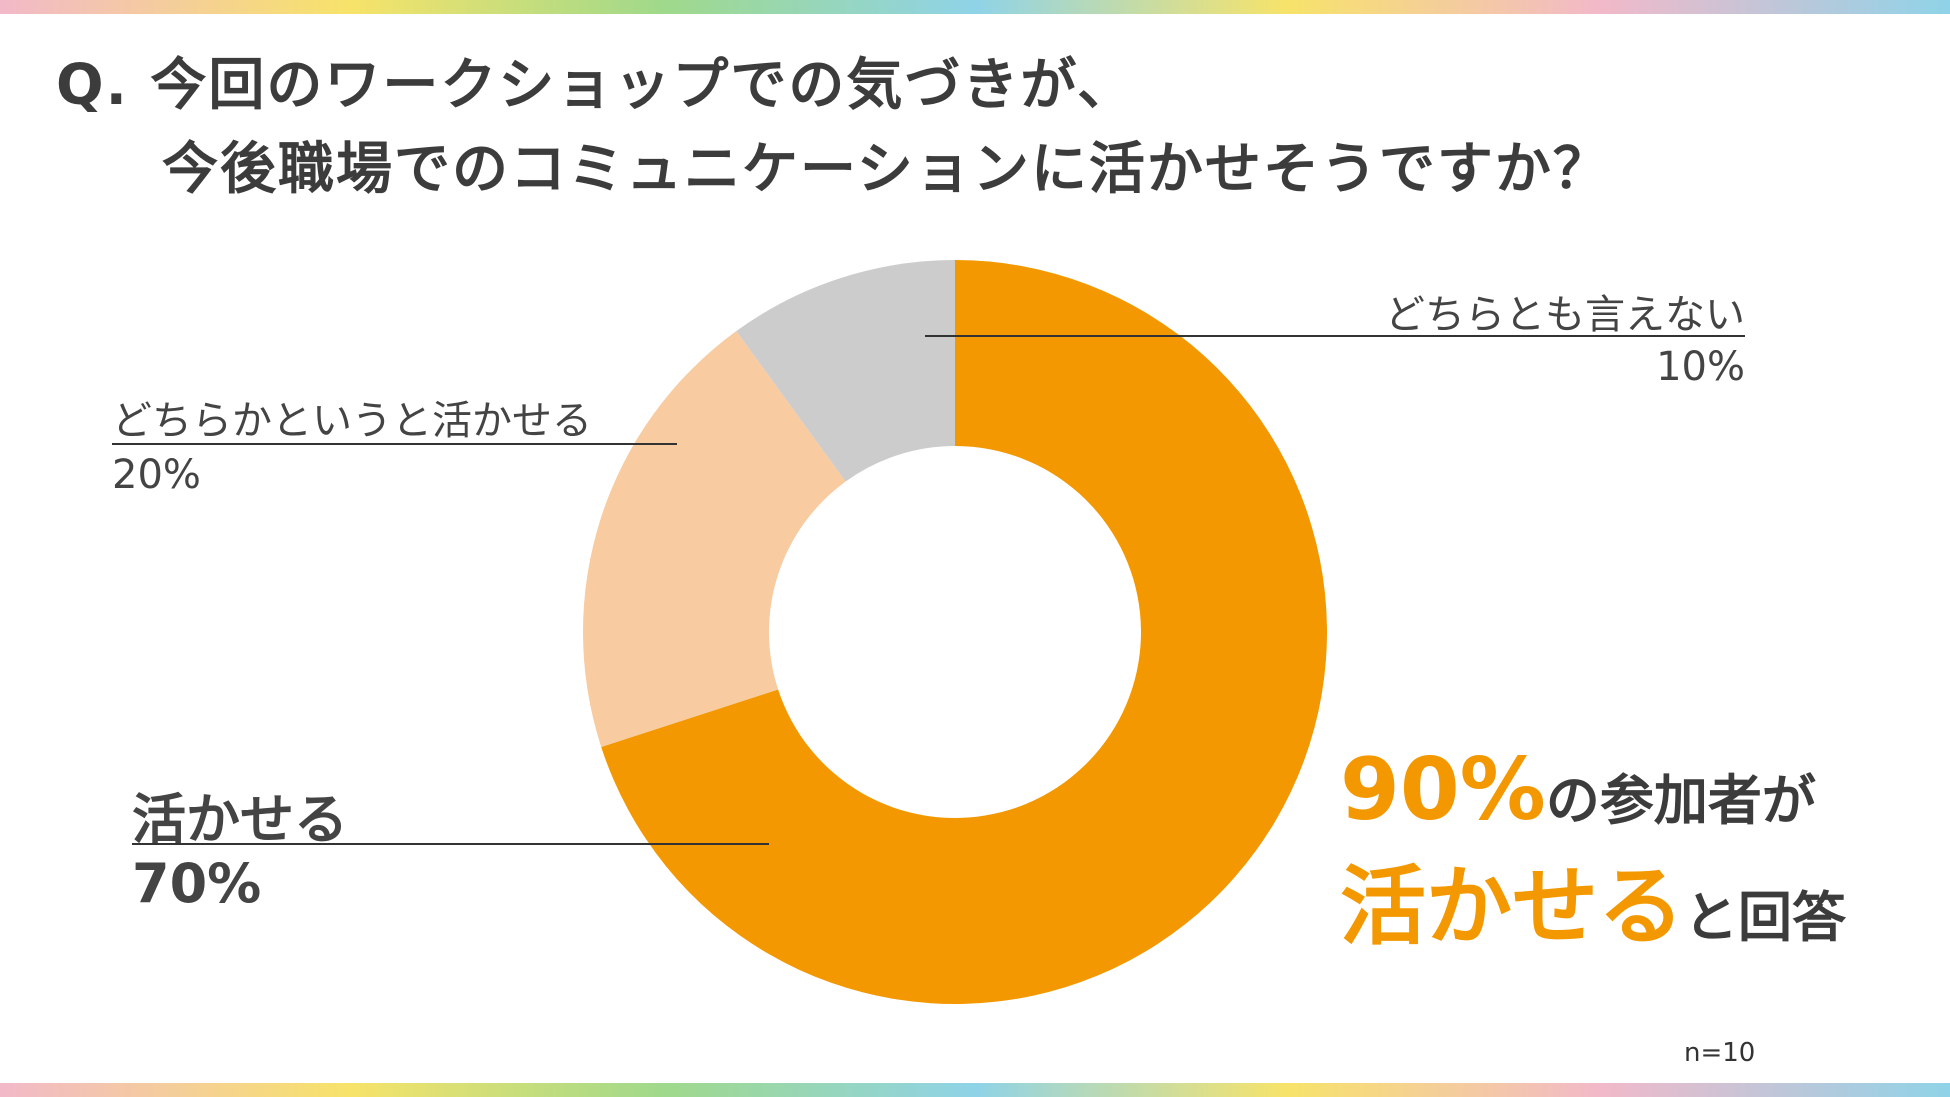 This screenshot has height=1097, width=1950. What do you see at coordinates (1700, 367) in the screenshot?
I see `slice-value-neutral: 10%` at bounding box center [1700, 367].